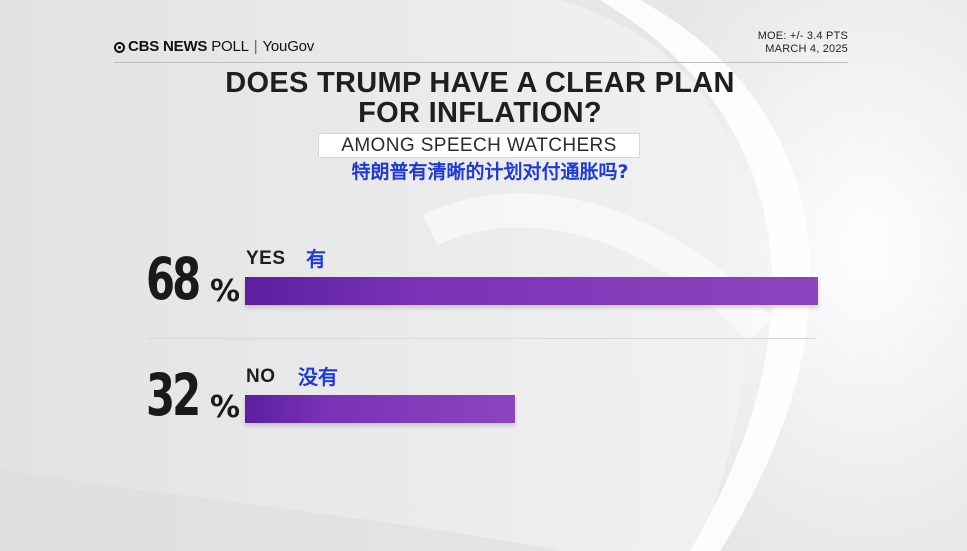  Describe the element at coordinates (480, 83) in the screenshot. I see `chart-title-line1: DOES TRUMP HAVE A CLEAR PLAN` at that location.